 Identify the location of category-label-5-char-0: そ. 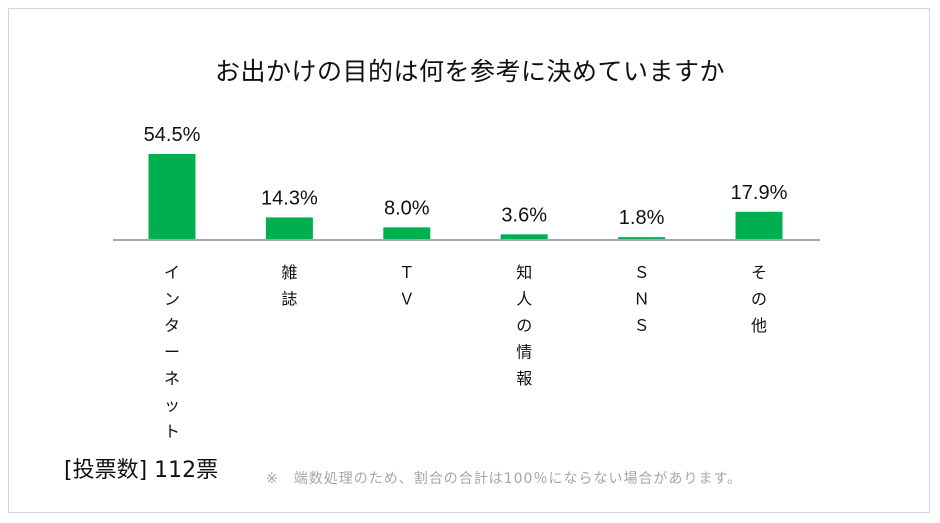
(759, 272).